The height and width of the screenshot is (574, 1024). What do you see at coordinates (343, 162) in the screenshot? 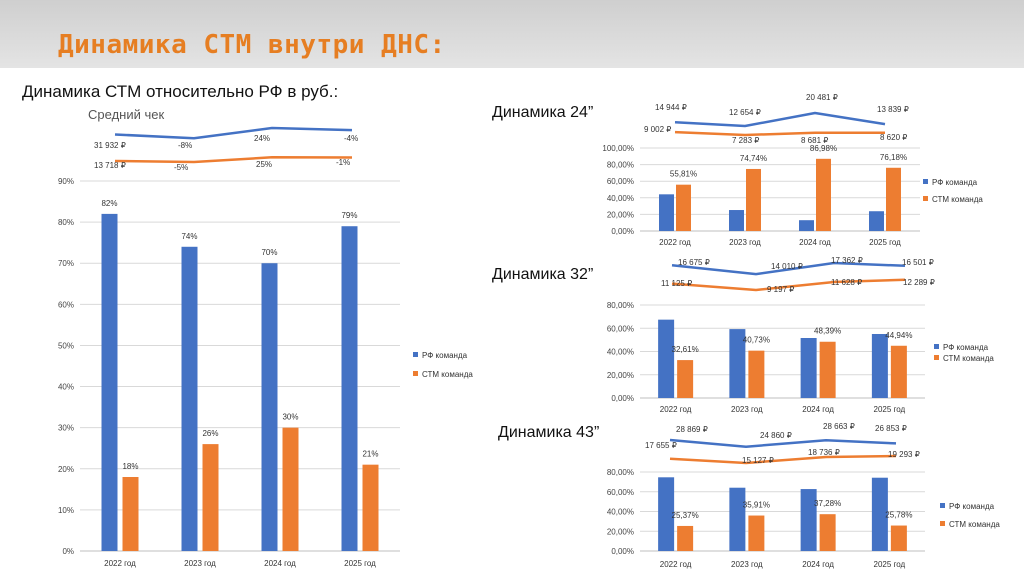
I see `line-label-stm: -1%` at bounding box center [343, 162].